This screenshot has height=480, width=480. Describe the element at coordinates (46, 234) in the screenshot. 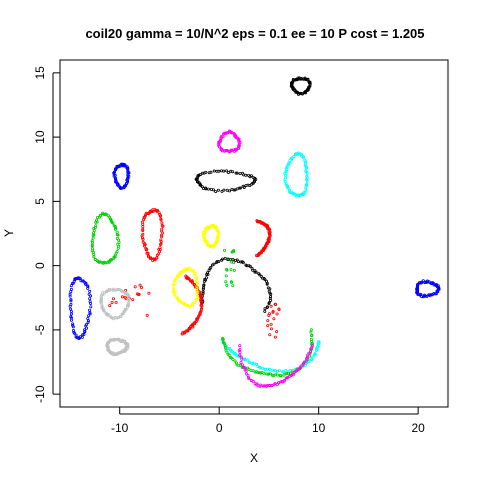

I see `y-axis: -10 -5 0 5 10 15` at that location.